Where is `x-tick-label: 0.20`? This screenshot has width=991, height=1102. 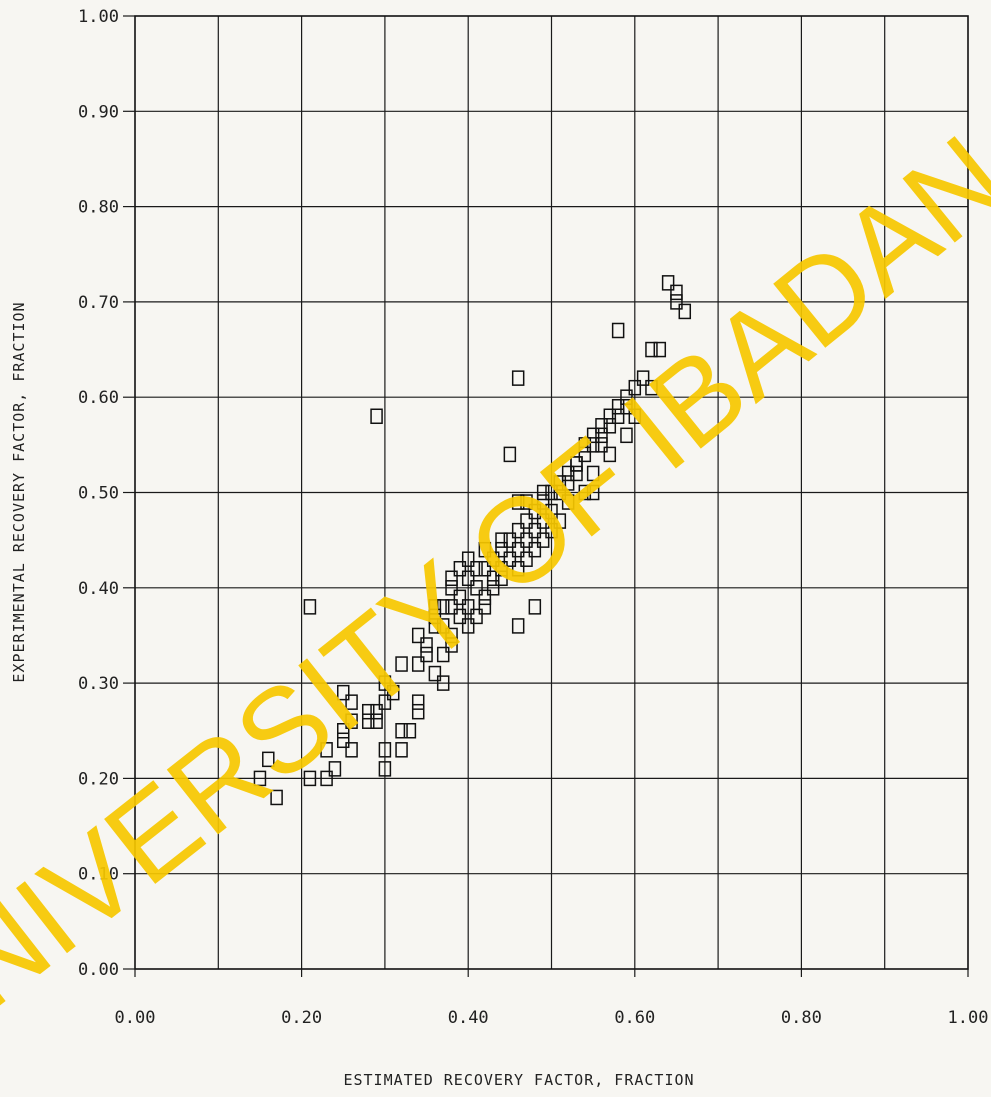 x-tick-label: 0.20 is located at coordinates (301, 1018).